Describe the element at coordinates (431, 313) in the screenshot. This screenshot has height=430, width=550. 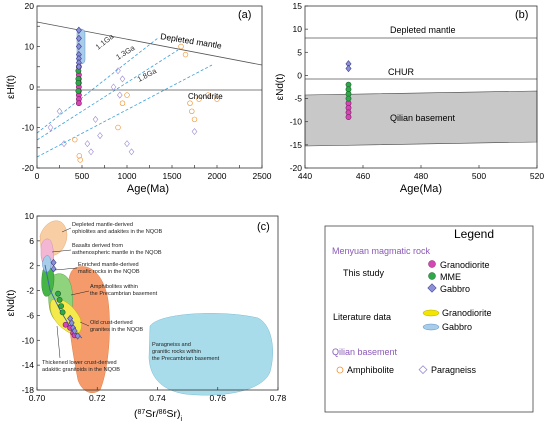
I see `legend-lit-granodiorite-marker` at that location.